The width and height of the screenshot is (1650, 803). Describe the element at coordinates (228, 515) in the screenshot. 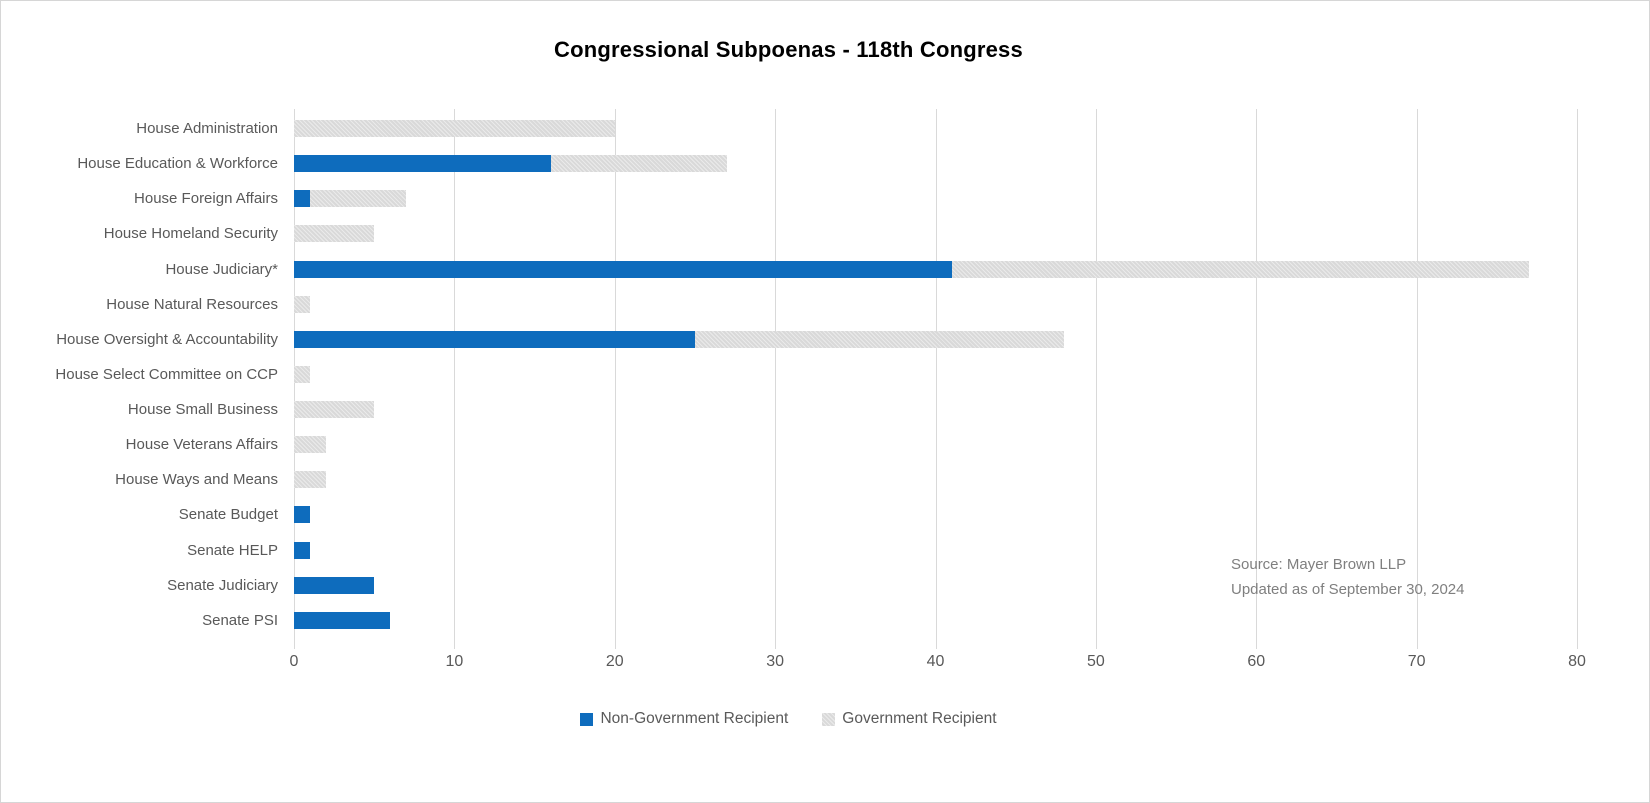

I see `category-label: Senate Budget` at that location.